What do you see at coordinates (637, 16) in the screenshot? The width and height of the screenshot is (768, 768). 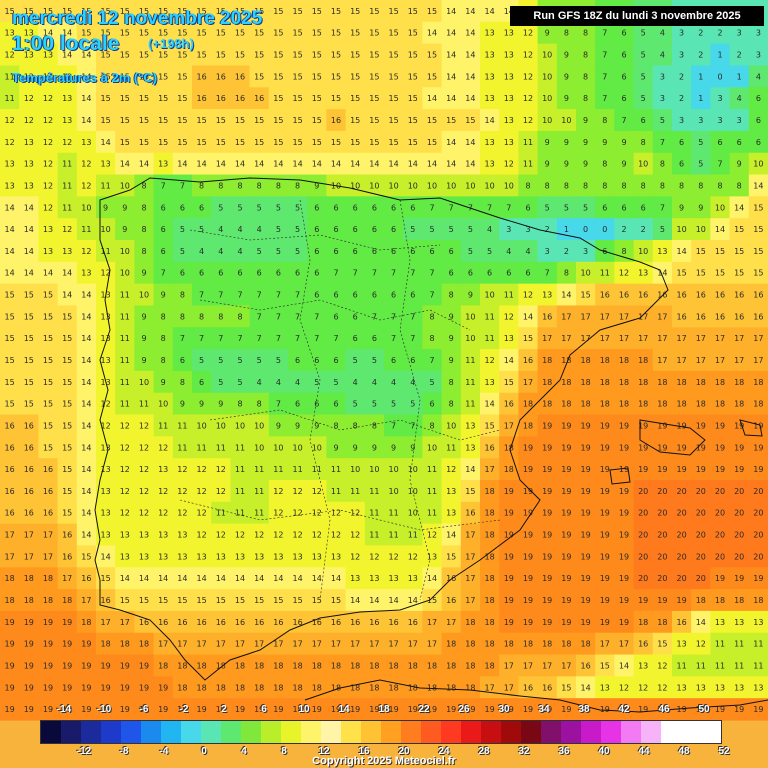 I see `run-info-badge: Run GFS 18Z du lundi 3 novembre 2025` at bounding box center [637, 16].